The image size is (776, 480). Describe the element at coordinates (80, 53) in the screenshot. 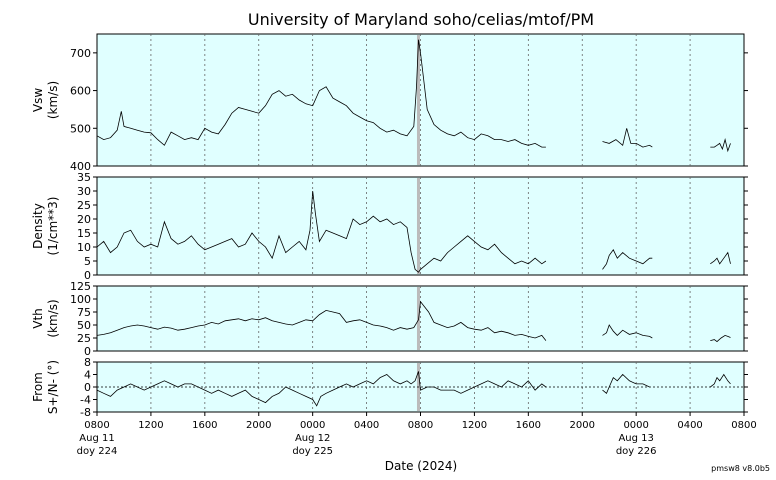

I see `y-tick-label: 700` at that location.